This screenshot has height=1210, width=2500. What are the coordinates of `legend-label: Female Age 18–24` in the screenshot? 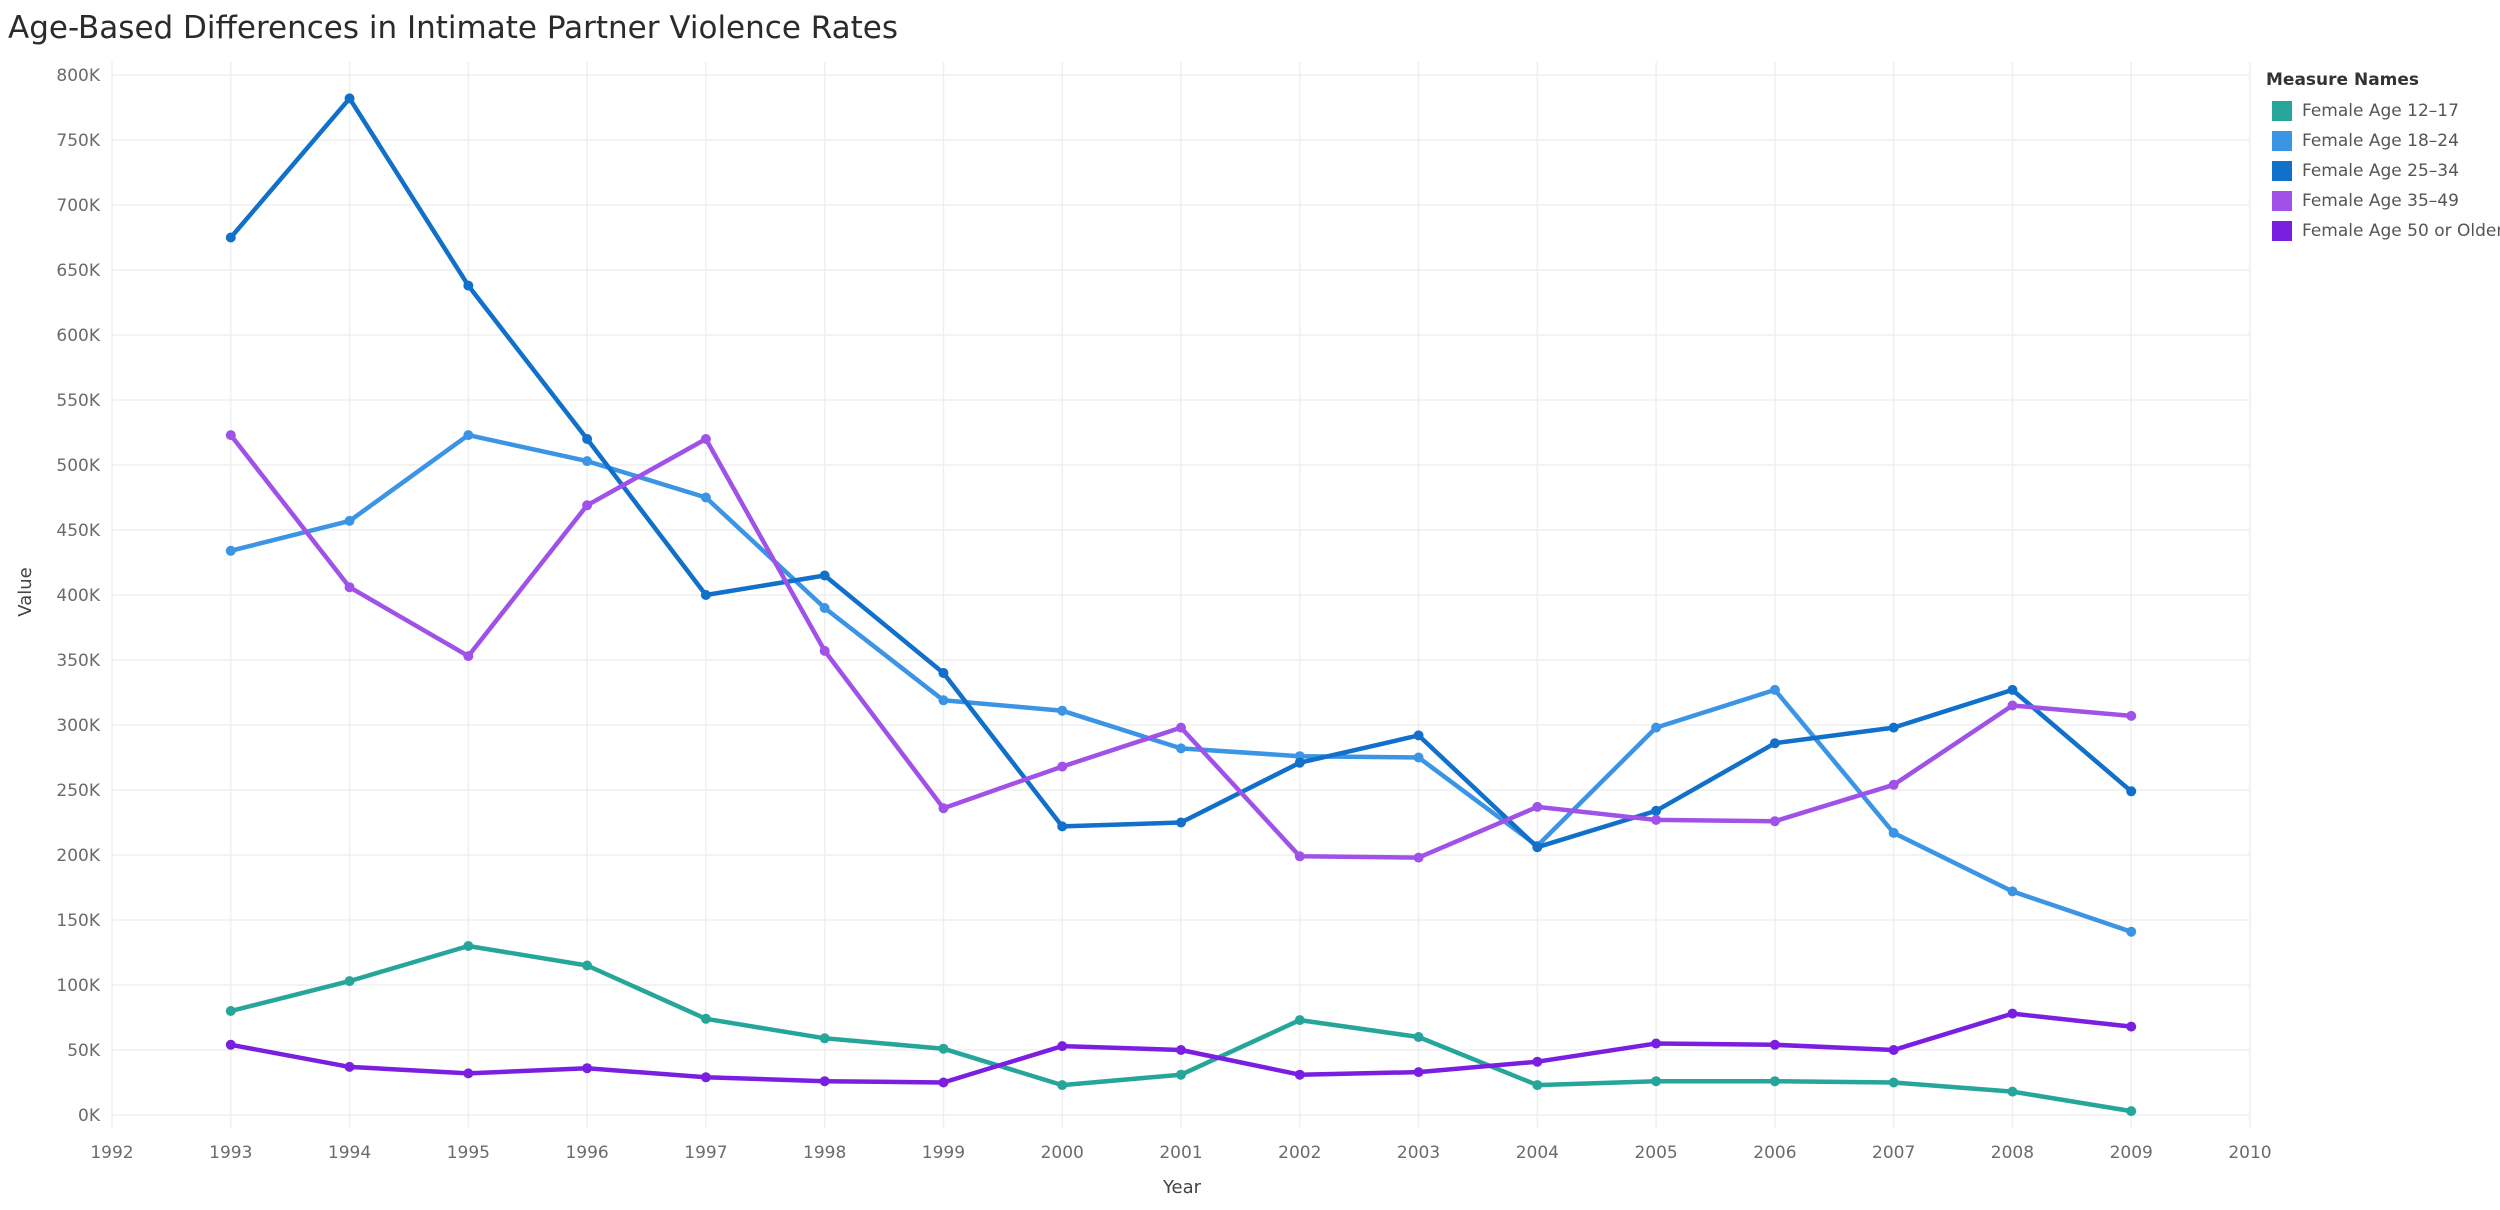 It's located at (2380, 141).